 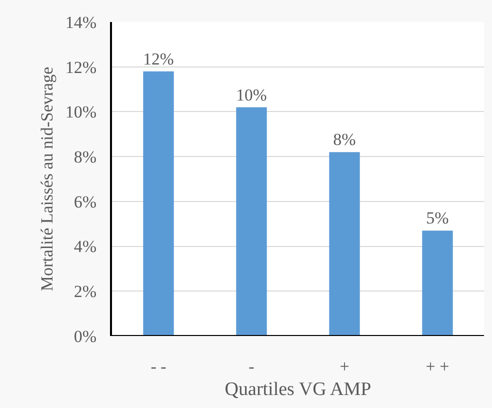 I want to click on y-tick-label: 0%, so click(x=85, y=336).